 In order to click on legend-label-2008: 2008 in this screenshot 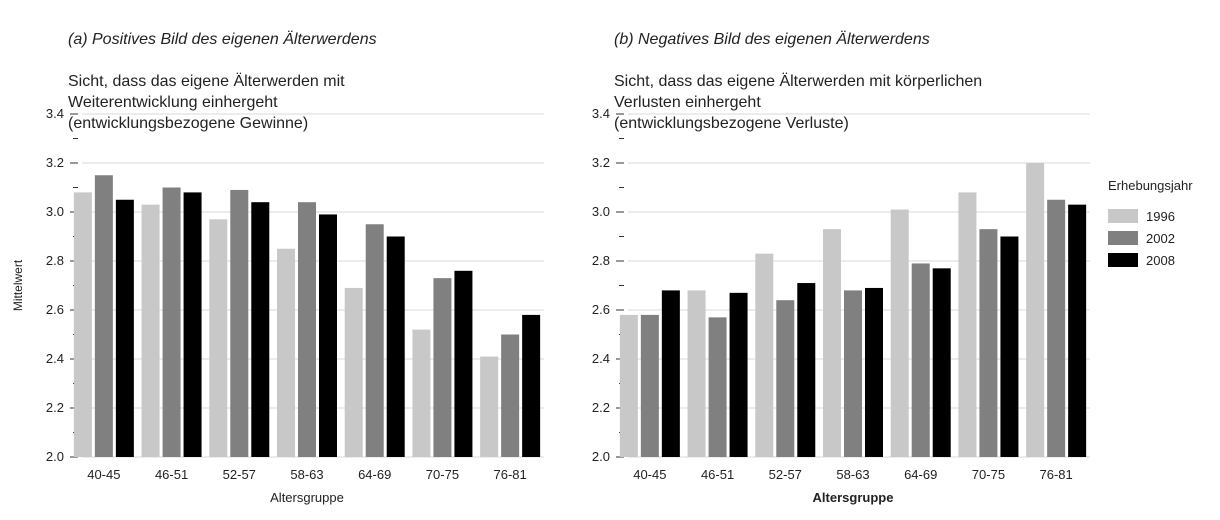, I will do `click(1160, 260)`.